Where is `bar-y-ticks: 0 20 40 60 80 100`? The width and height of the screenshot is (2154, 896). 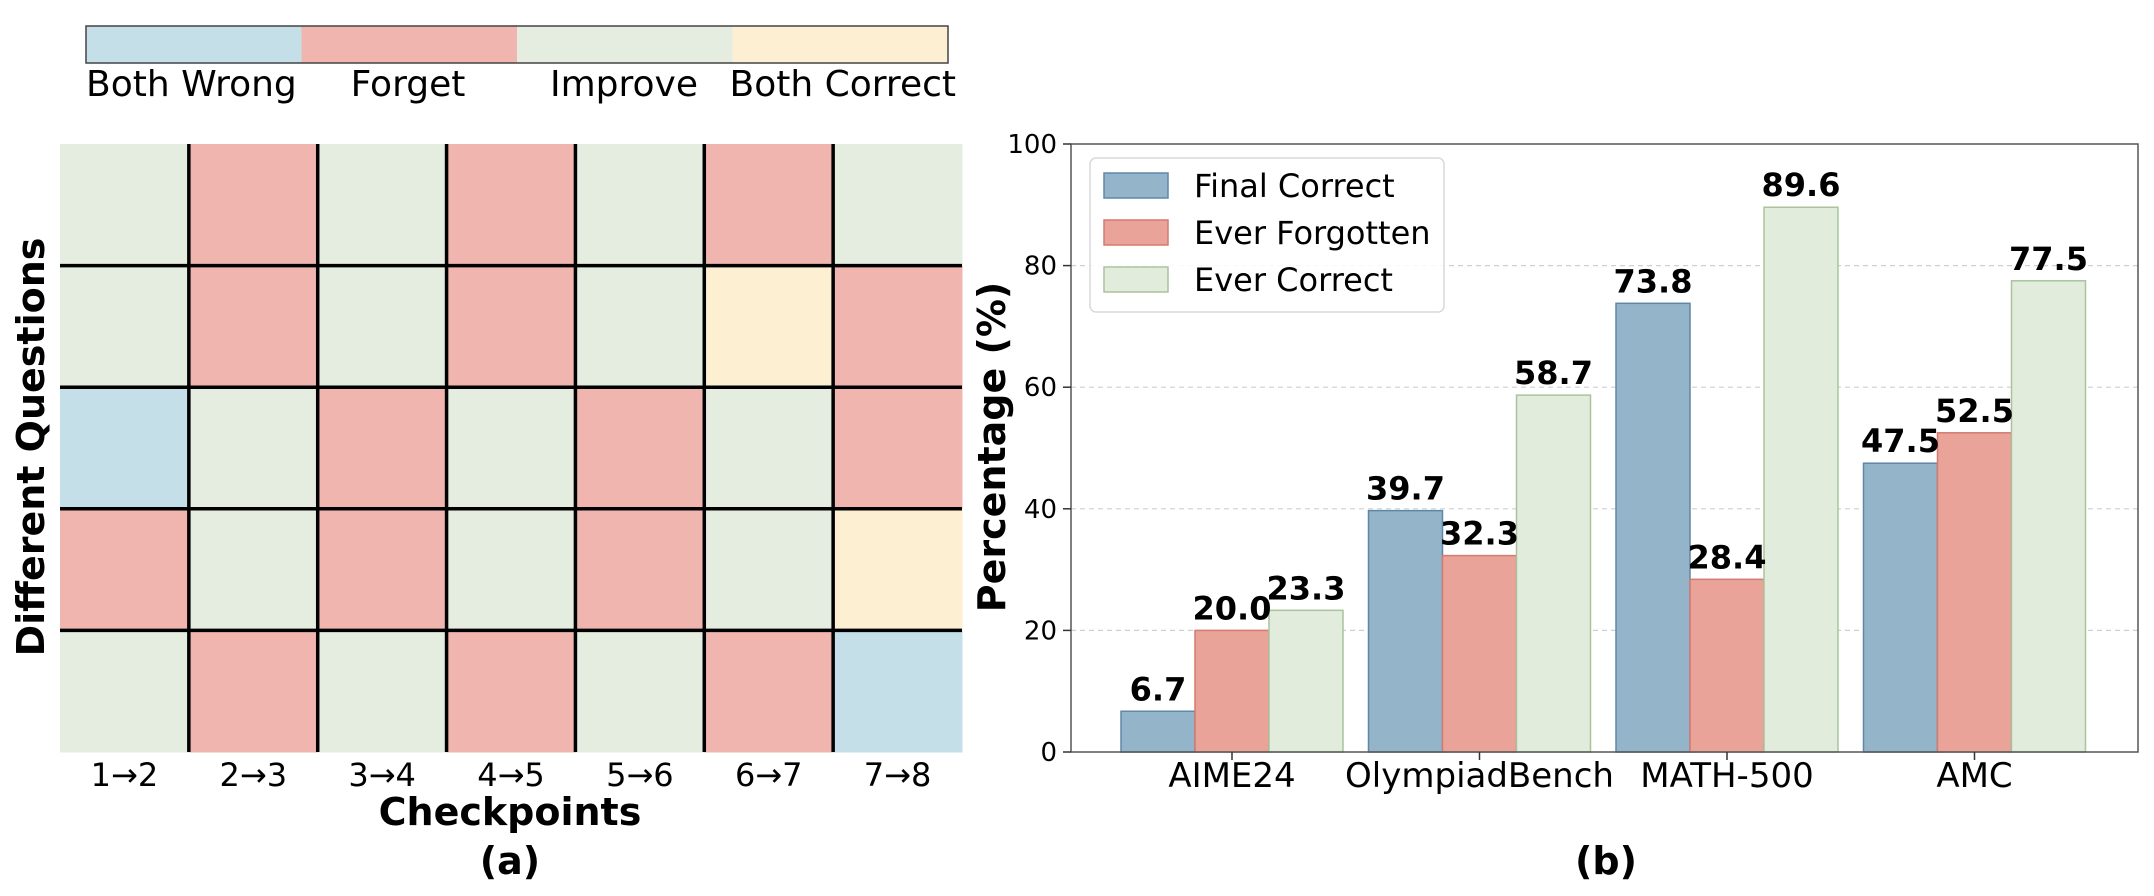 bar-y-ticks: 0 20 40 60 80 100 is located at coordinates (1039, 449).